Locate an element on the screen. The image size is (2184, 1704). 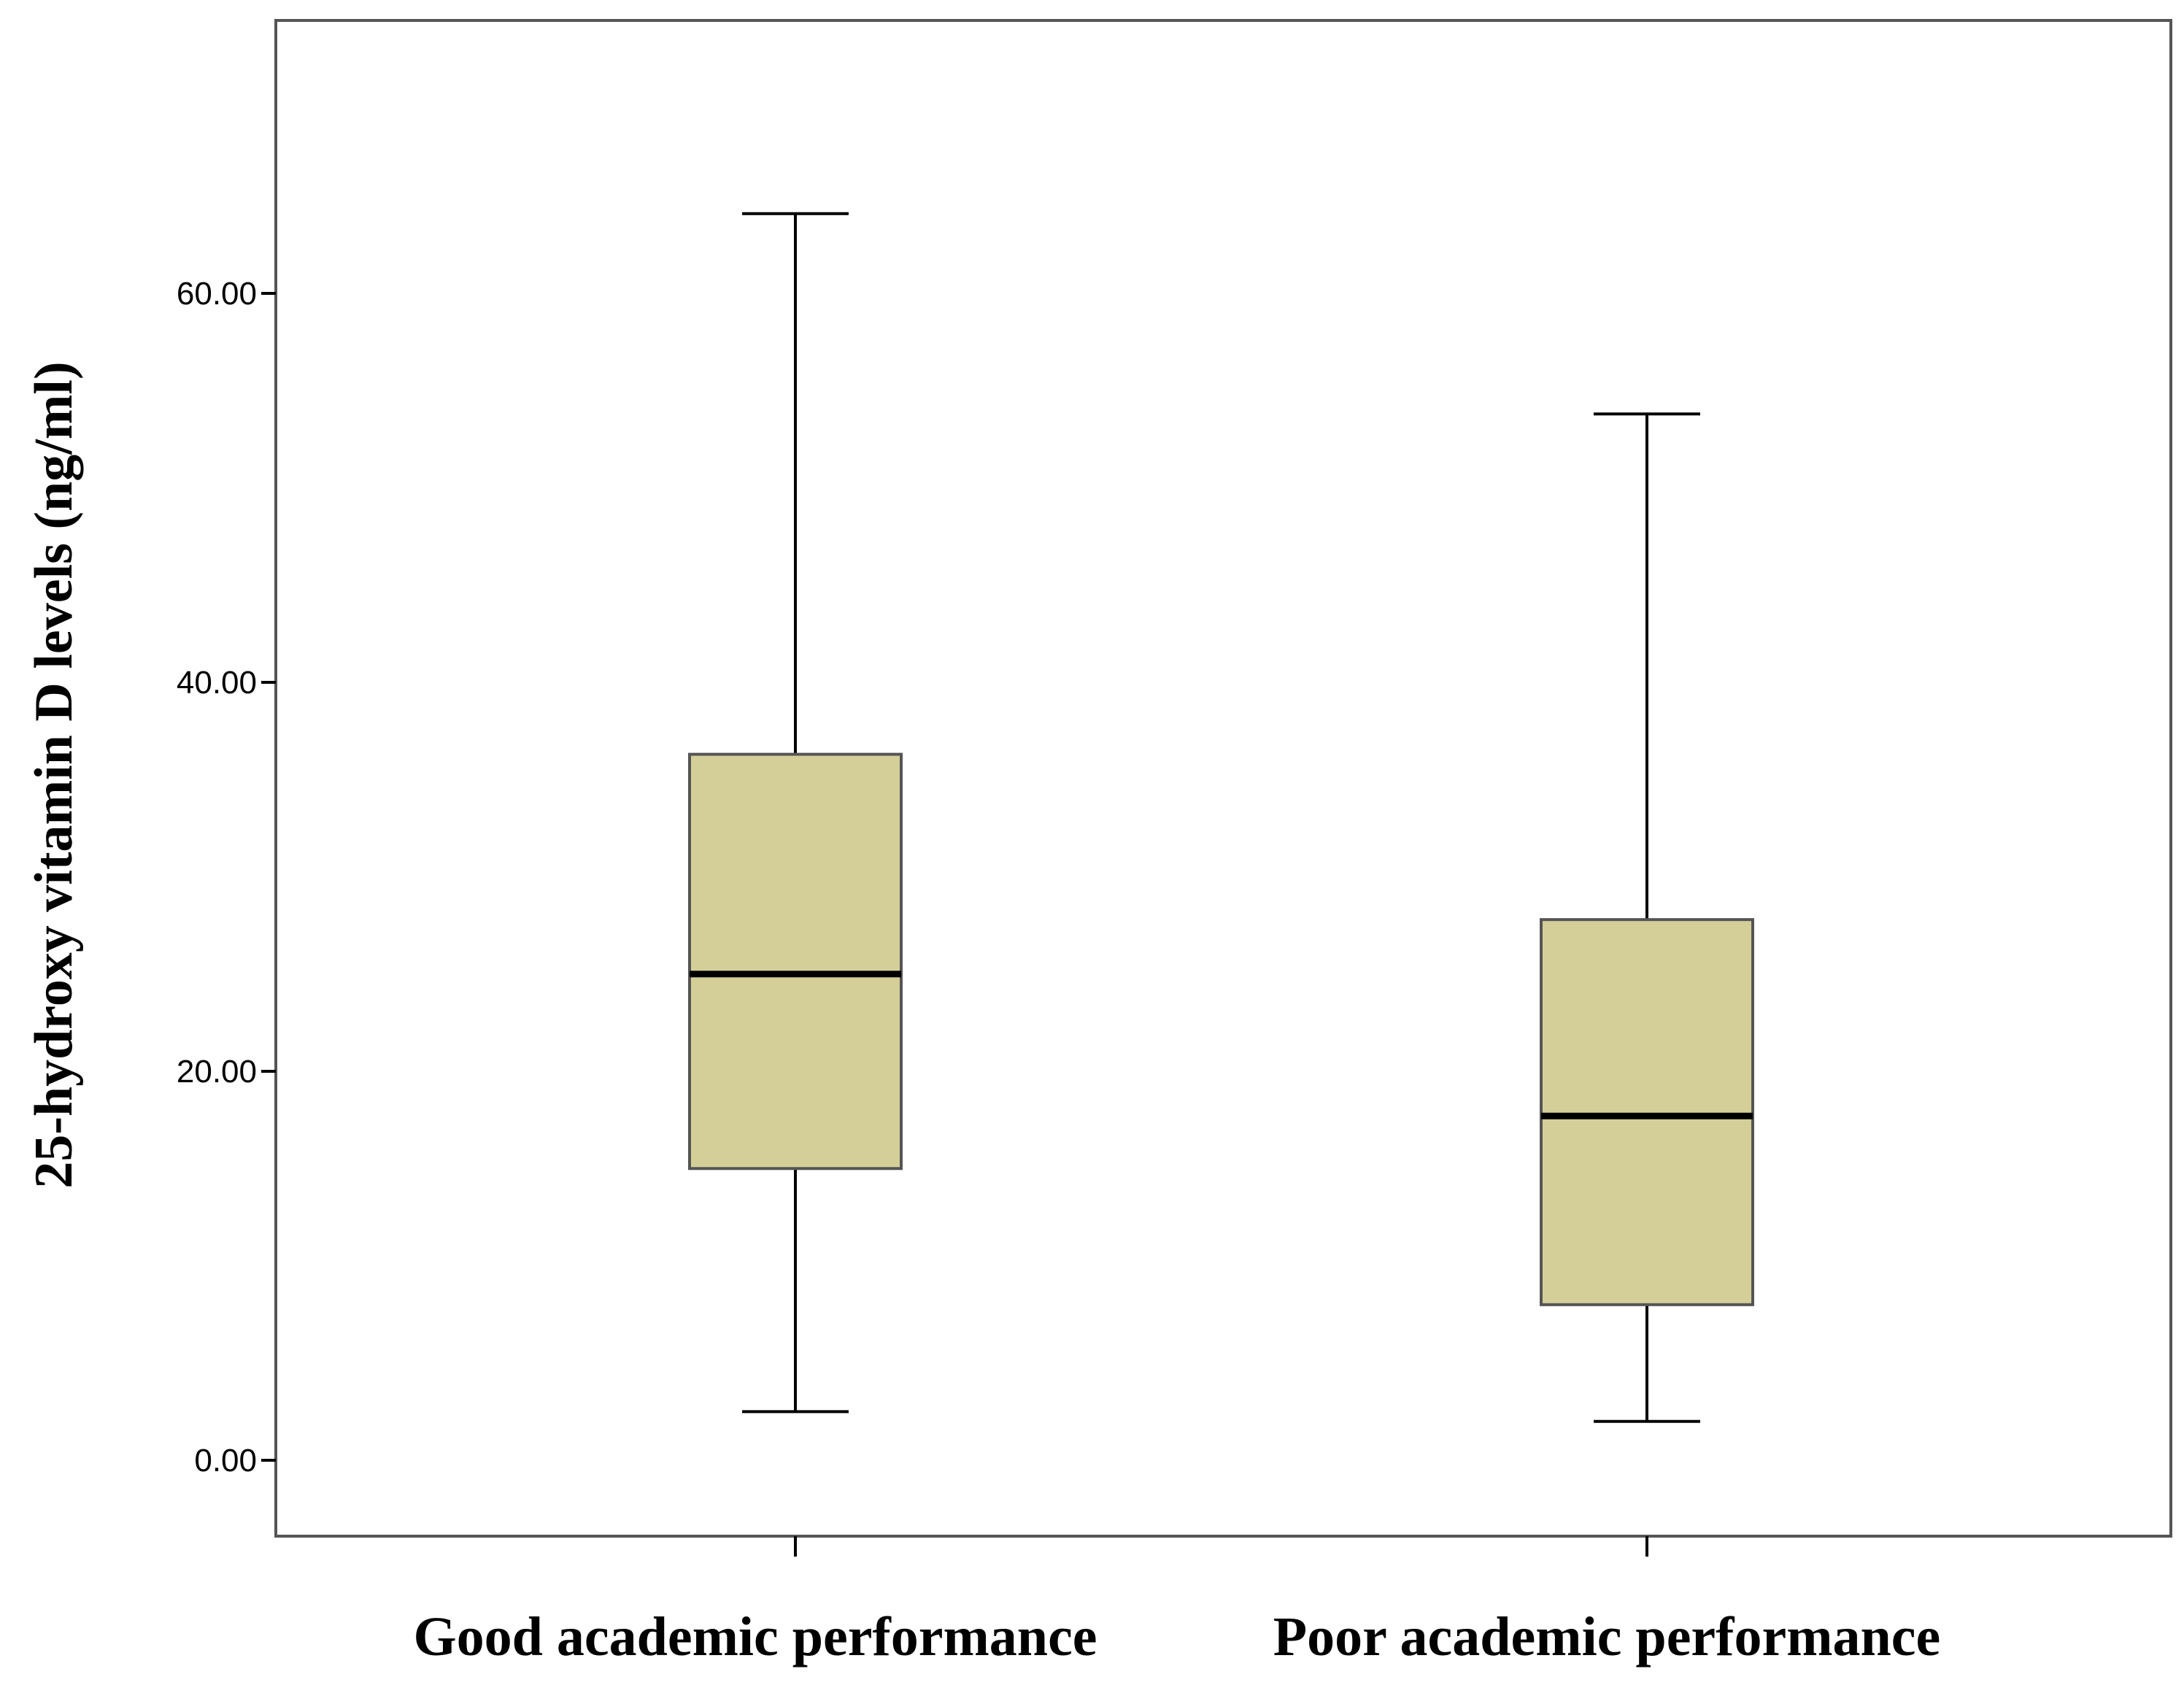
y-tick-label: 0.00 is located at coordinates (225, 1461).